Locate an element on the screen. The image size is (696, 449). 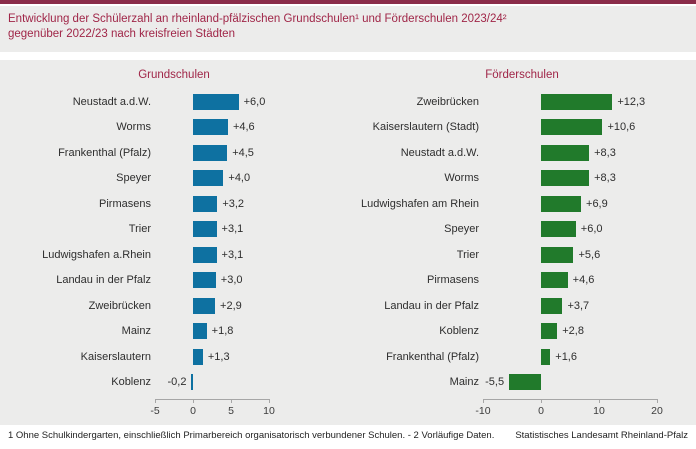
bar-row: Worms +8,3 is located at coordinates (522, 179).